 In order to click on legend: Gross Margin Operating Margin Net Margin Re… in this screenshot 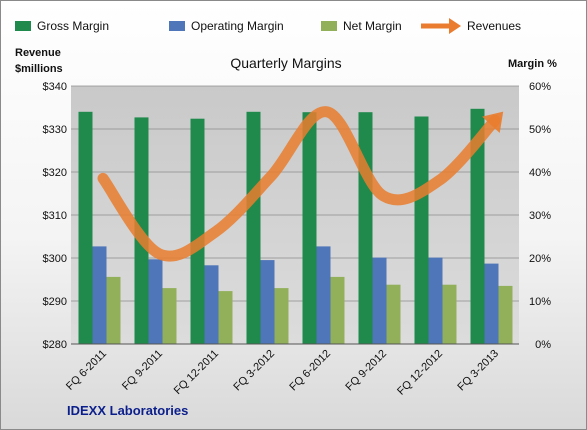, I will do `click(268, 26)`.